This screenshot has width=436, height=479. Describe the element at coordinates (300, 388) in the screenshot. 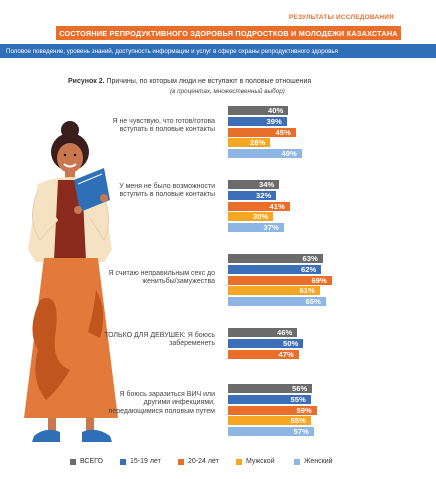

I see `value-label: 56%` at that location.